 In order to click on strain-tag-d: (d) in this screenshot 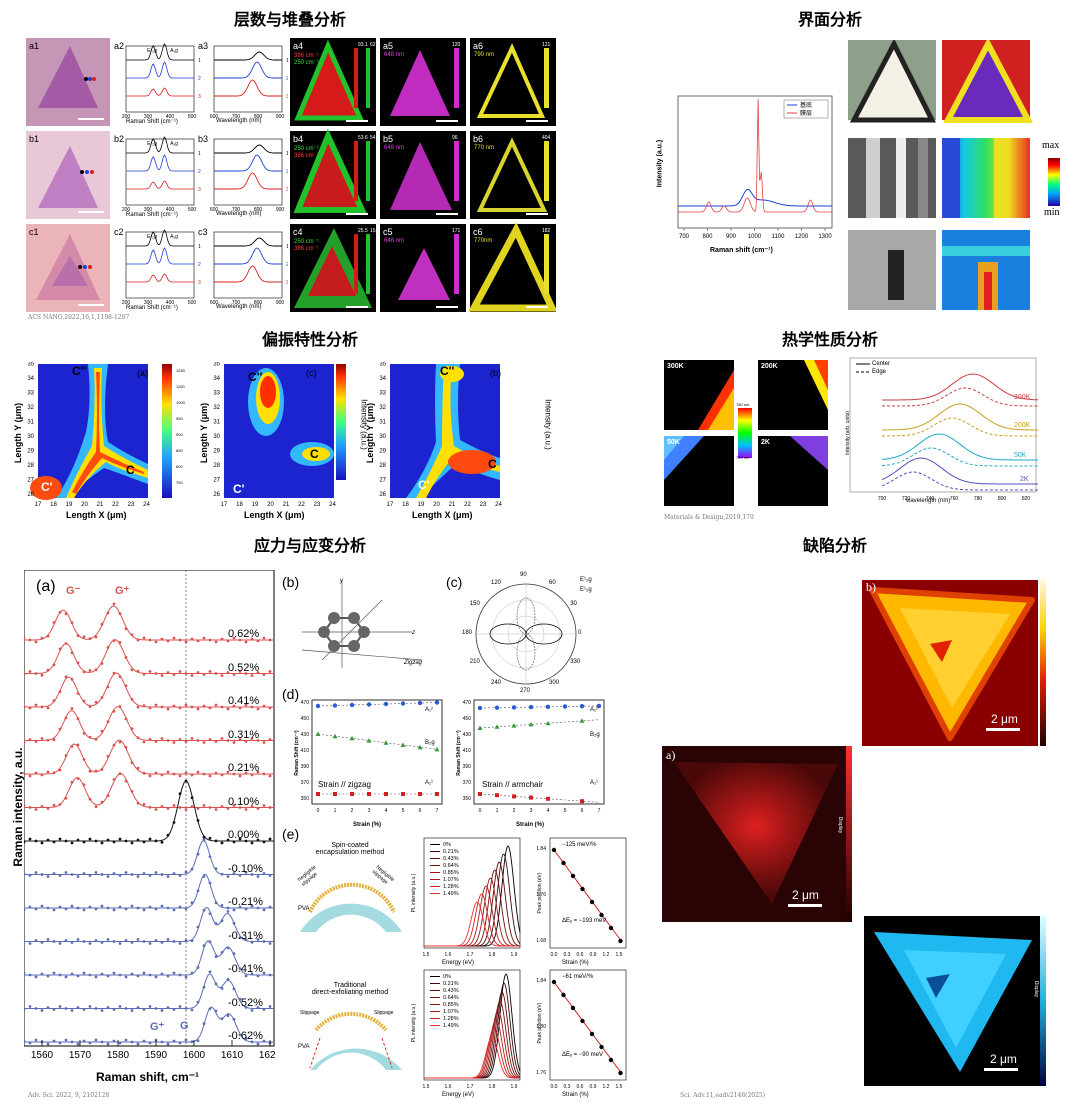, I will do `click(291, 694)`.